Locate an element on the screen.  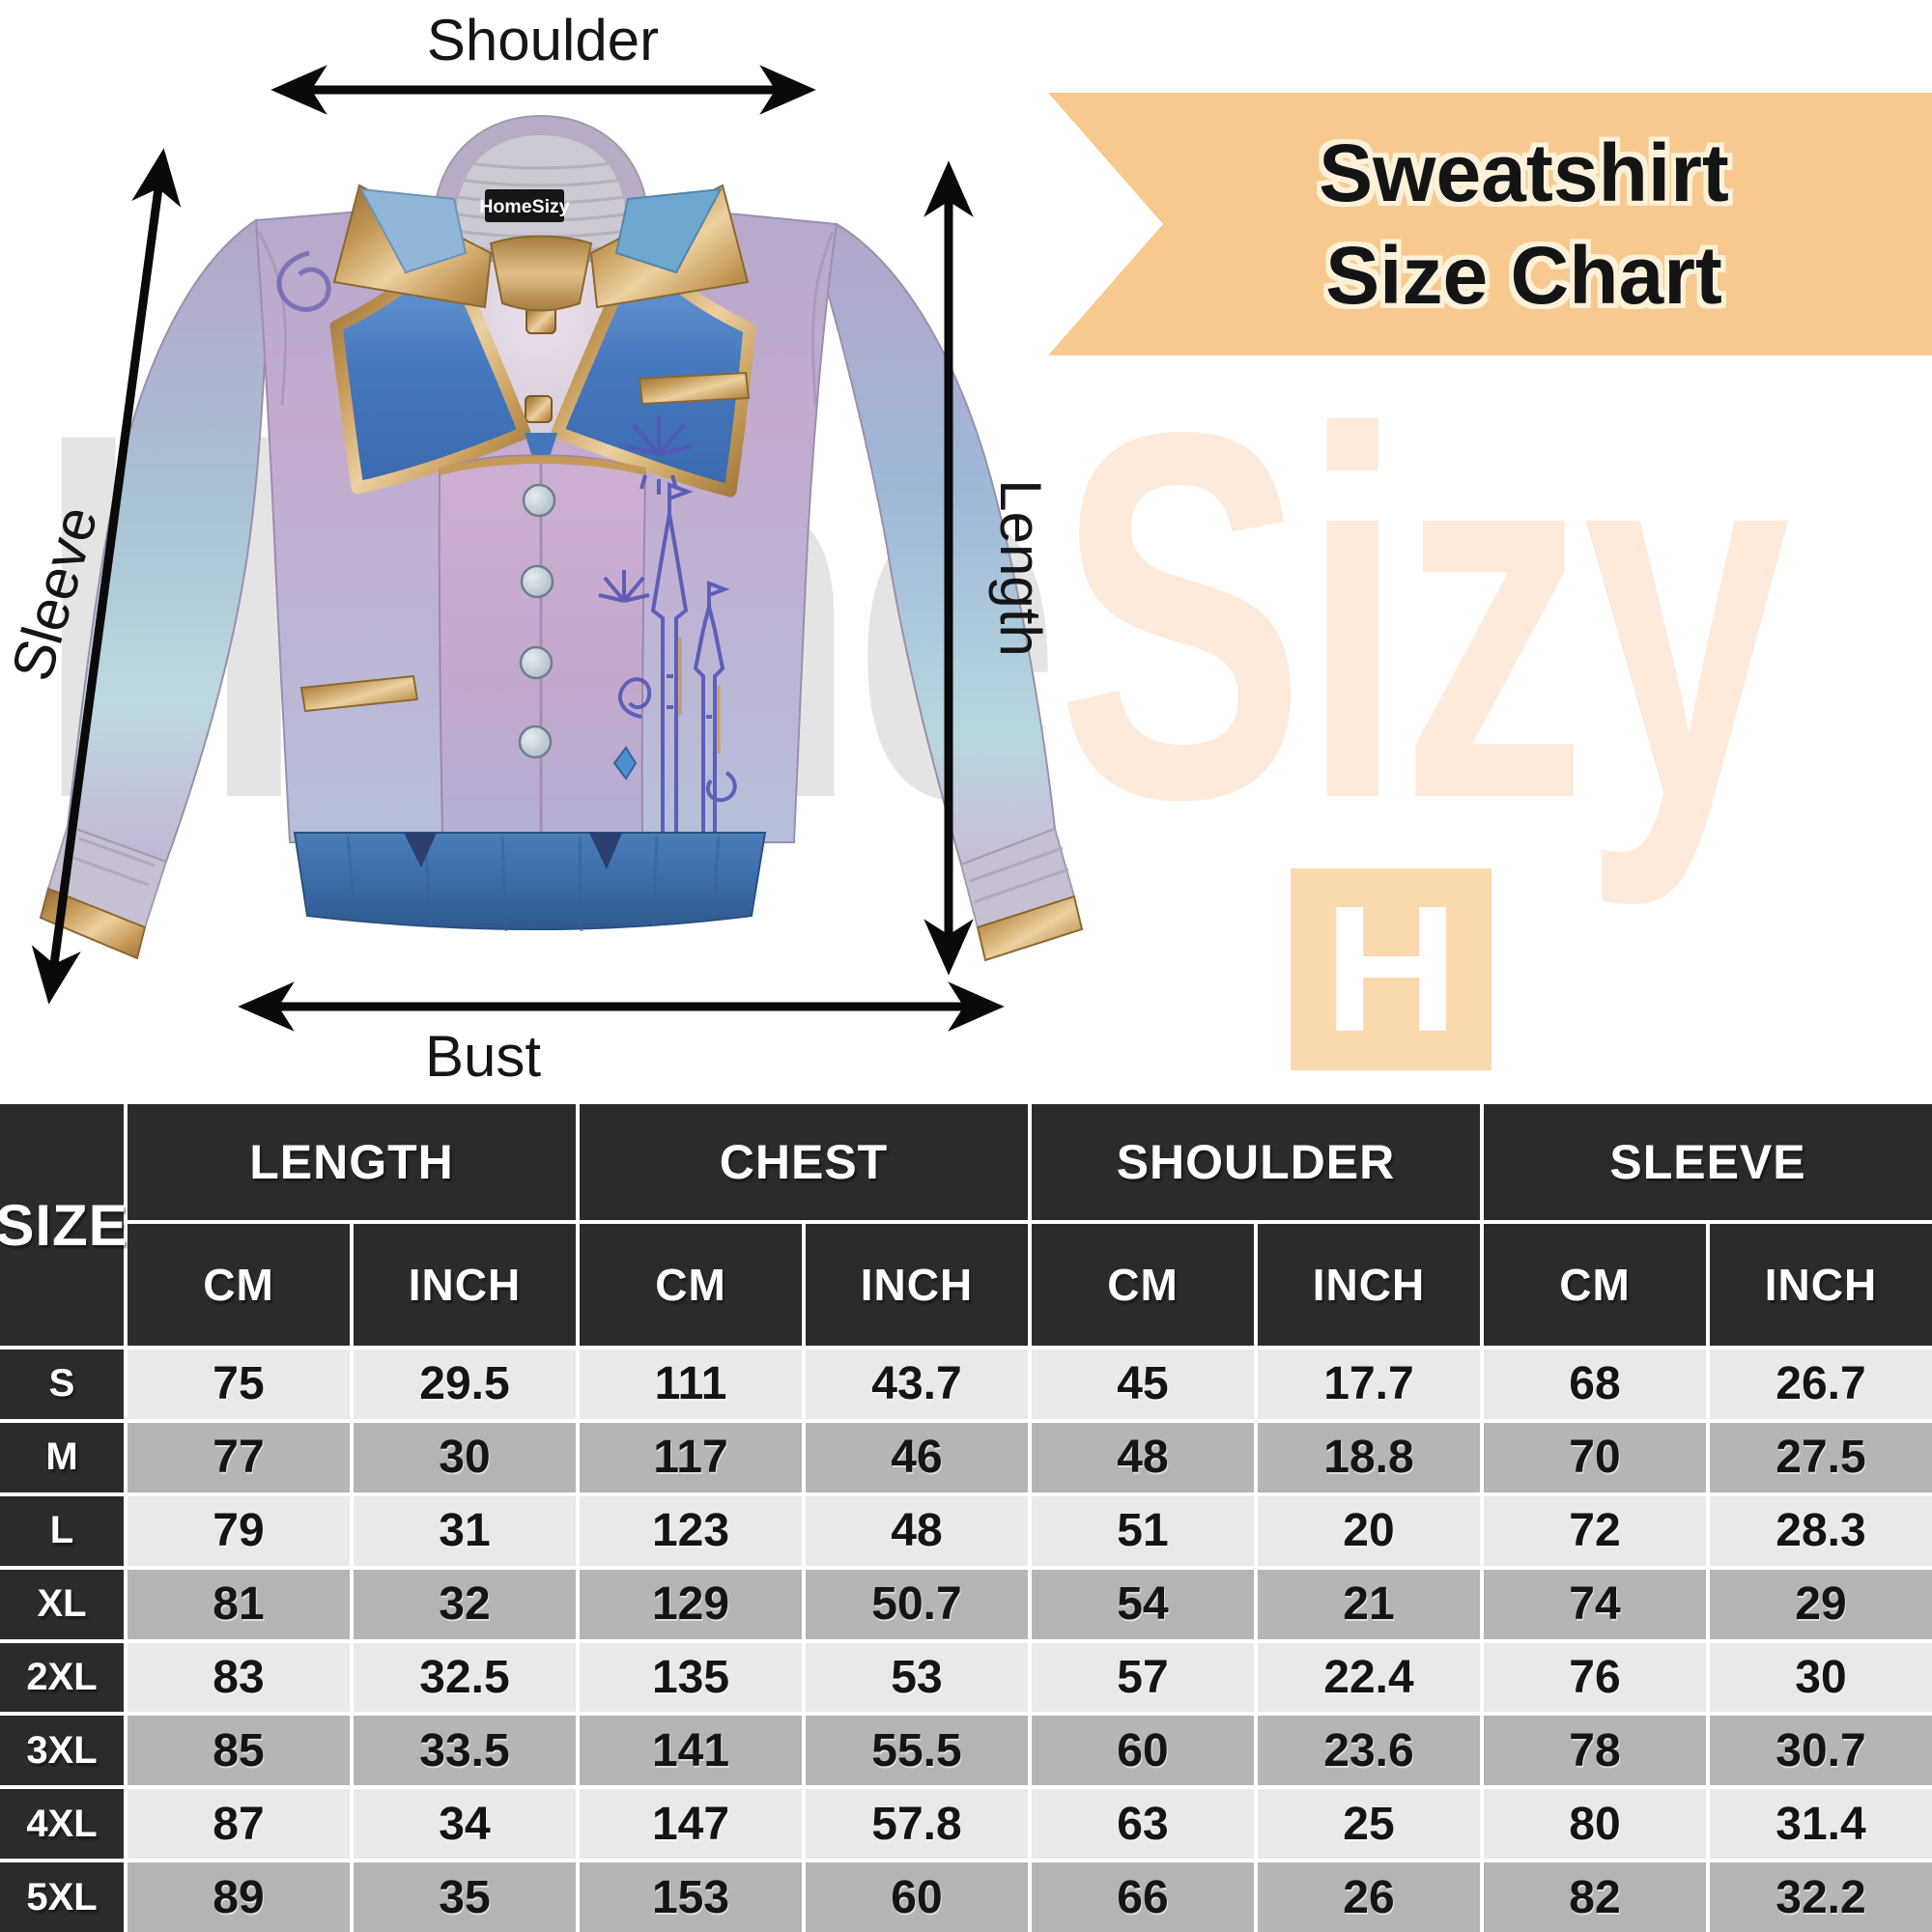
table-cell: 80 is located at coordinates (1595, 1824).